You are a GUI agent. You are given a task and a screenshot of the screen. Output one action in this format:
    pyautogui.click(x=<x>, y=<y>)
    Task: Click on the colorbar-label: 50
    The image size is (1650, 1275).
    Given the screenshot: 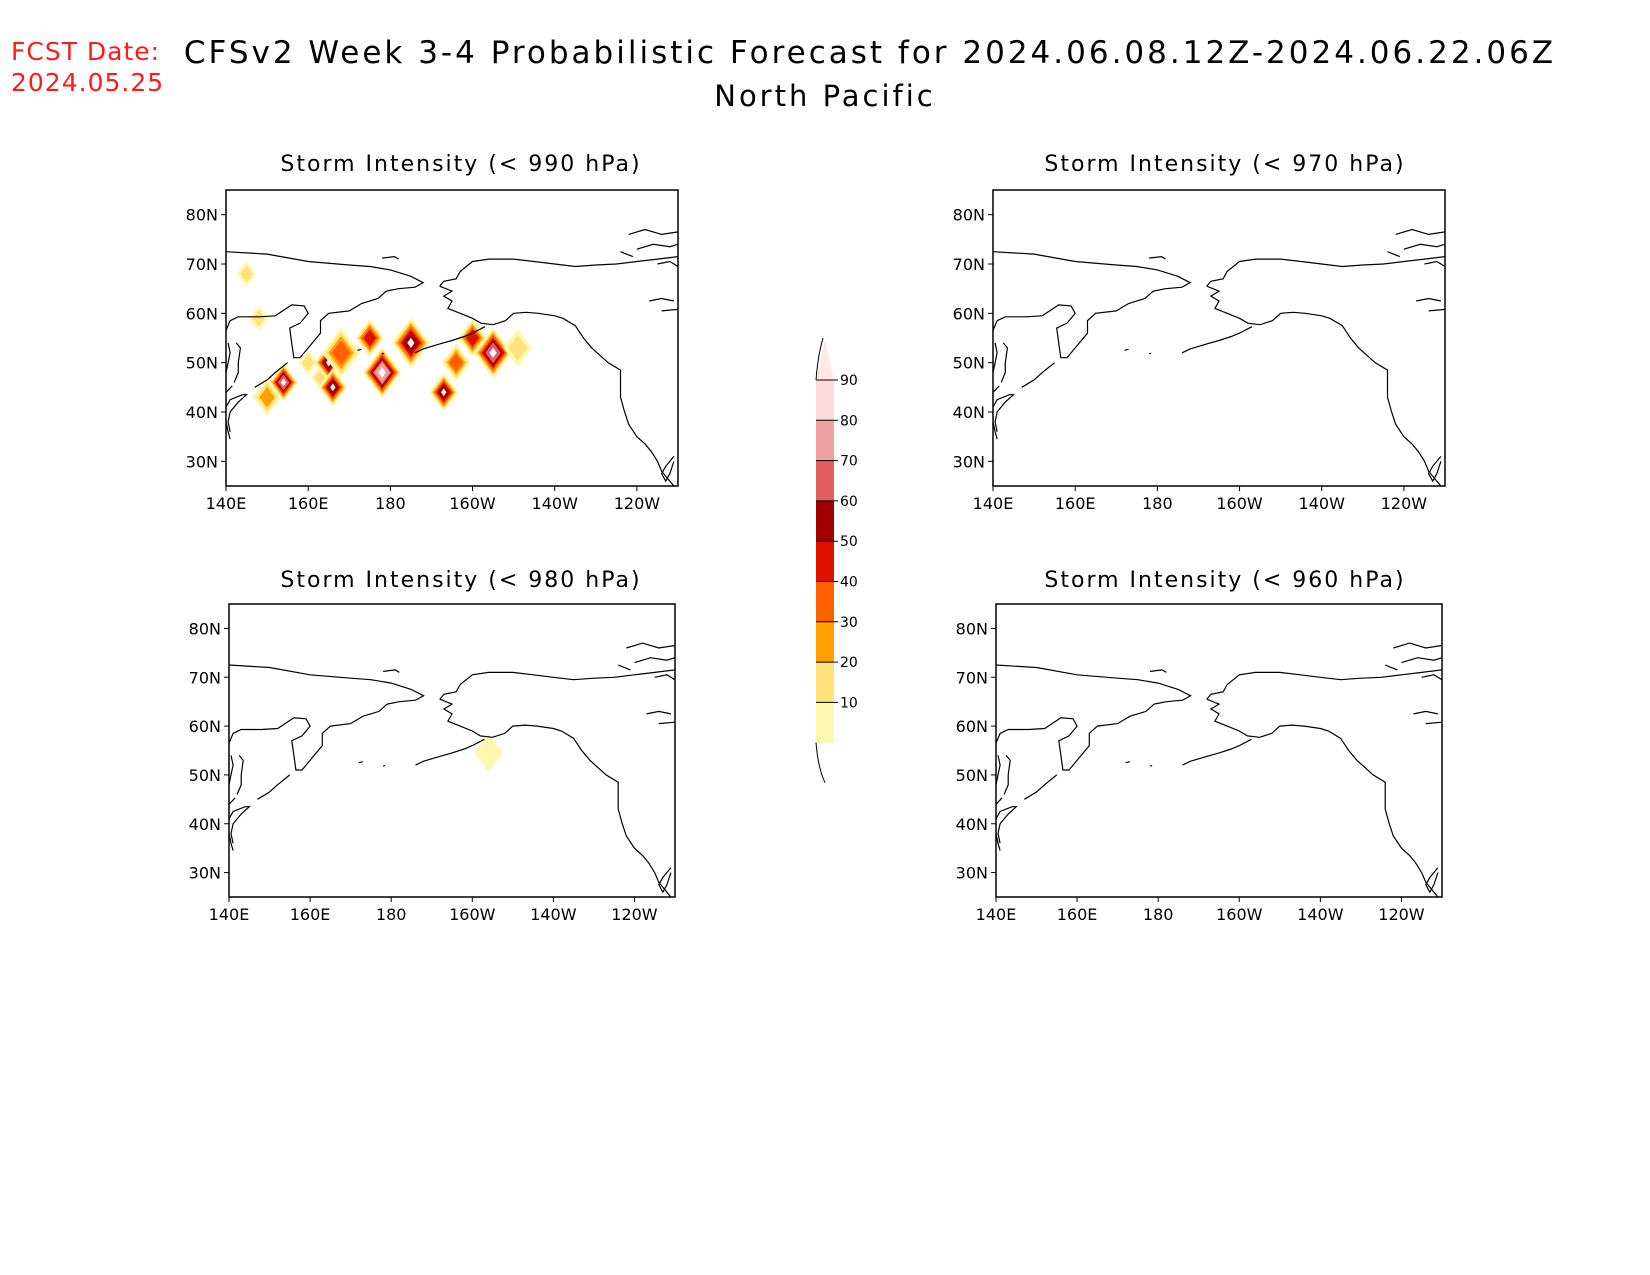 What is the action you would take?
    pyautogui.click(x=849, y=542)
    